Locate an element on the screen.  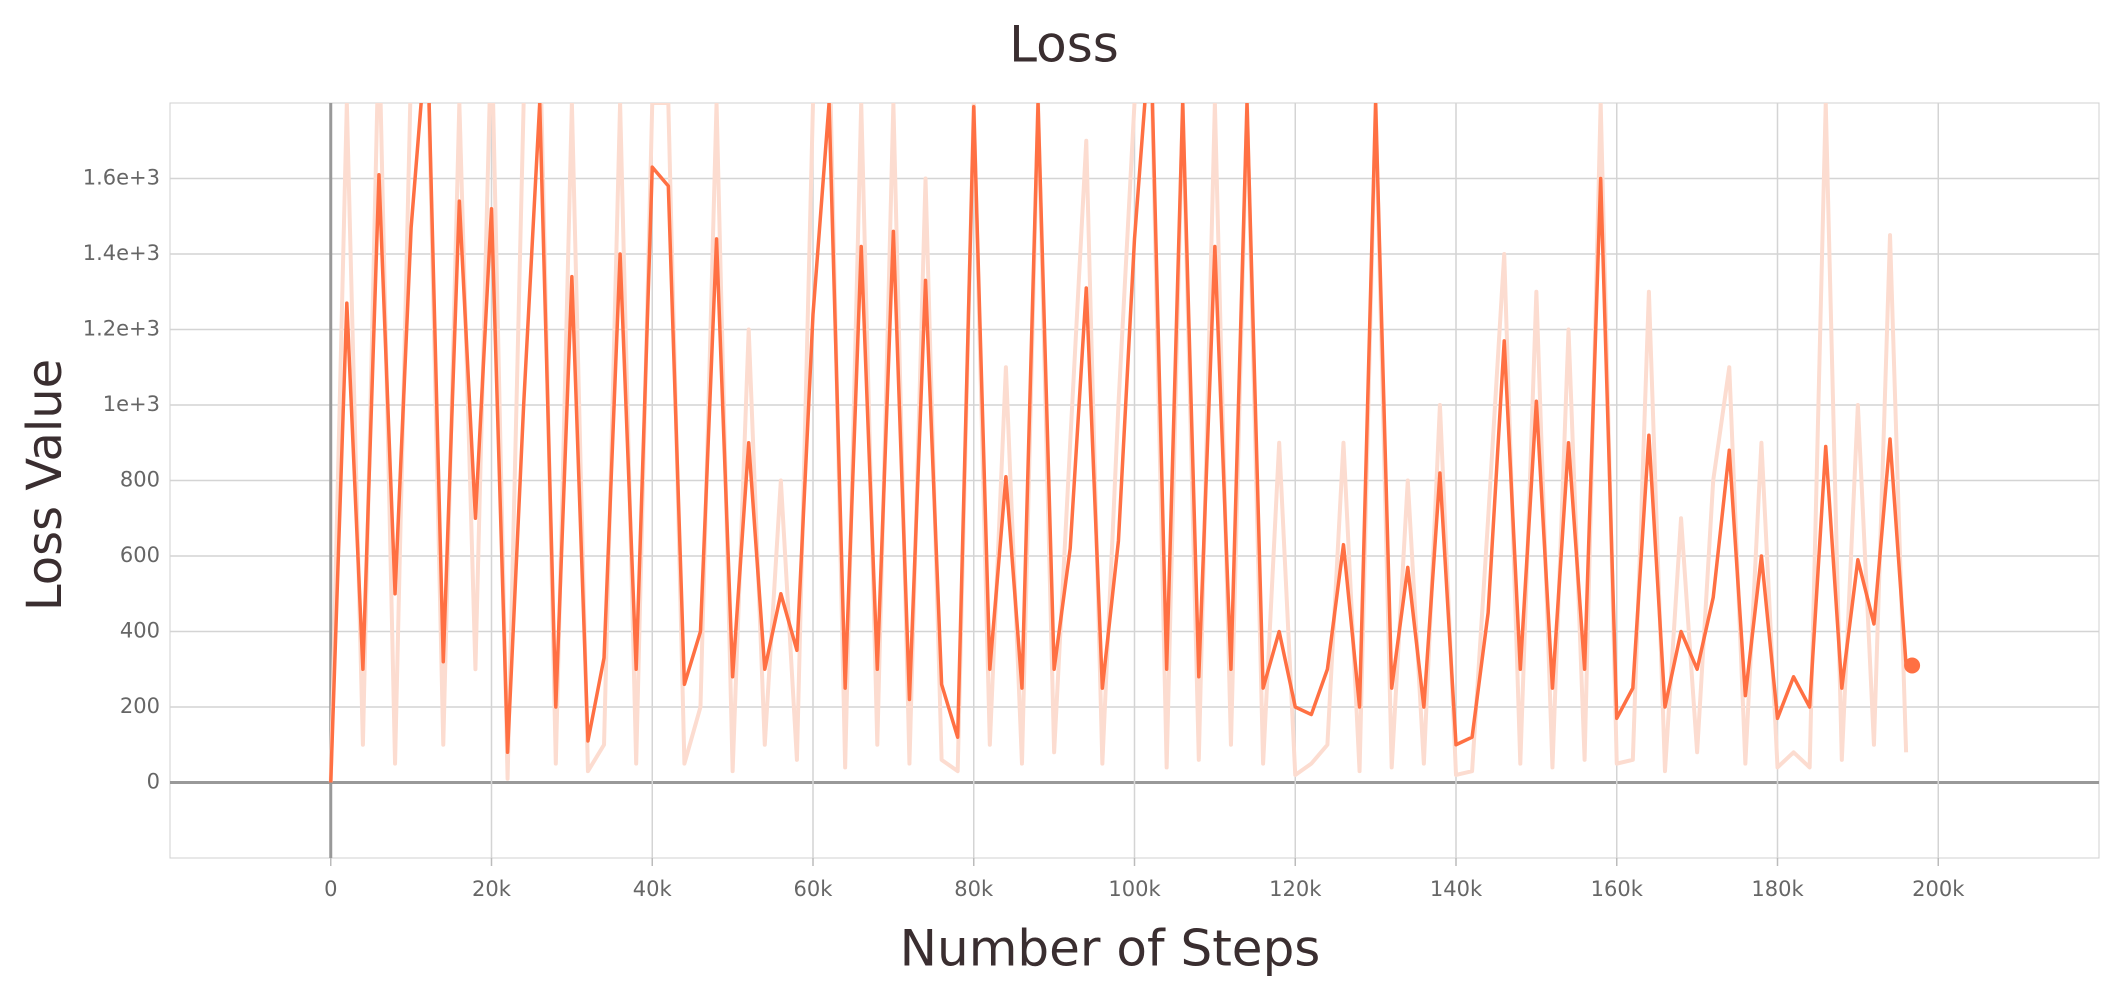
y-tick-label: 1.6e+3 is located at coordinates (121, 178).